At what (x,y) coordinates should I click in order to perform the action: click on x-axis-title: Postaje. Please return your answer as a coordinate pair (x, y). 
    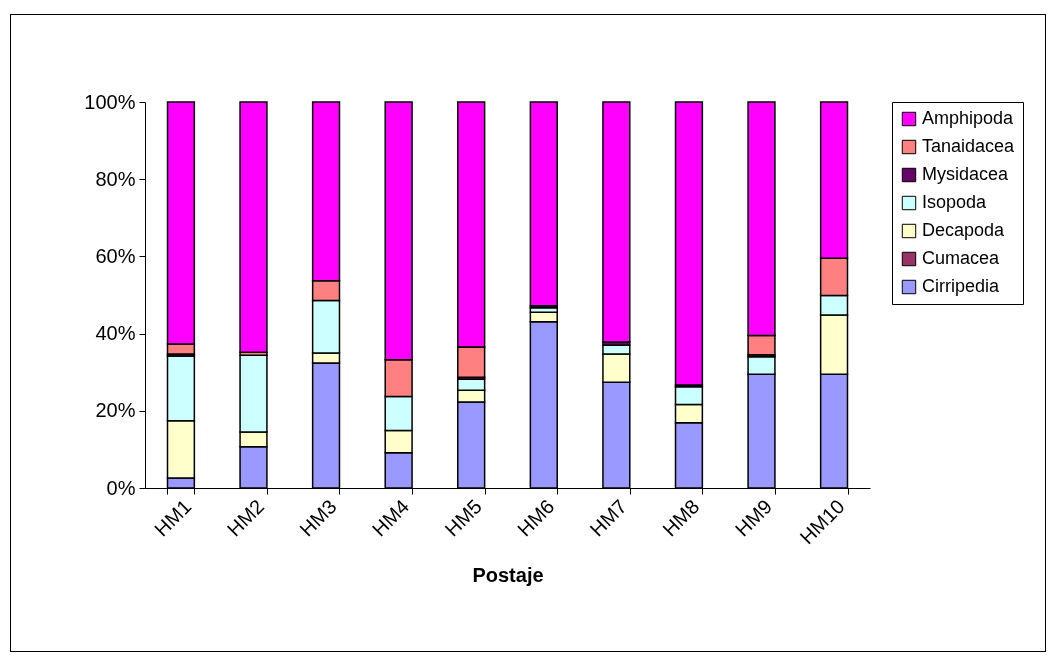
    Looking at the image, I should click on (508, 575).